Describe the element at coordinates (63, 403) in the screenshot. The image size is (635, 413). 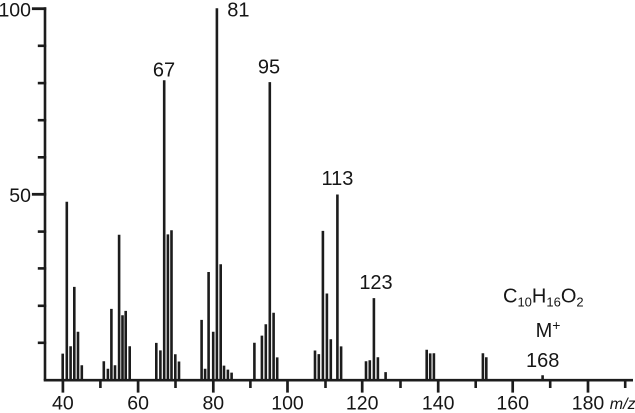
I see `svg-text: 40` at that location.